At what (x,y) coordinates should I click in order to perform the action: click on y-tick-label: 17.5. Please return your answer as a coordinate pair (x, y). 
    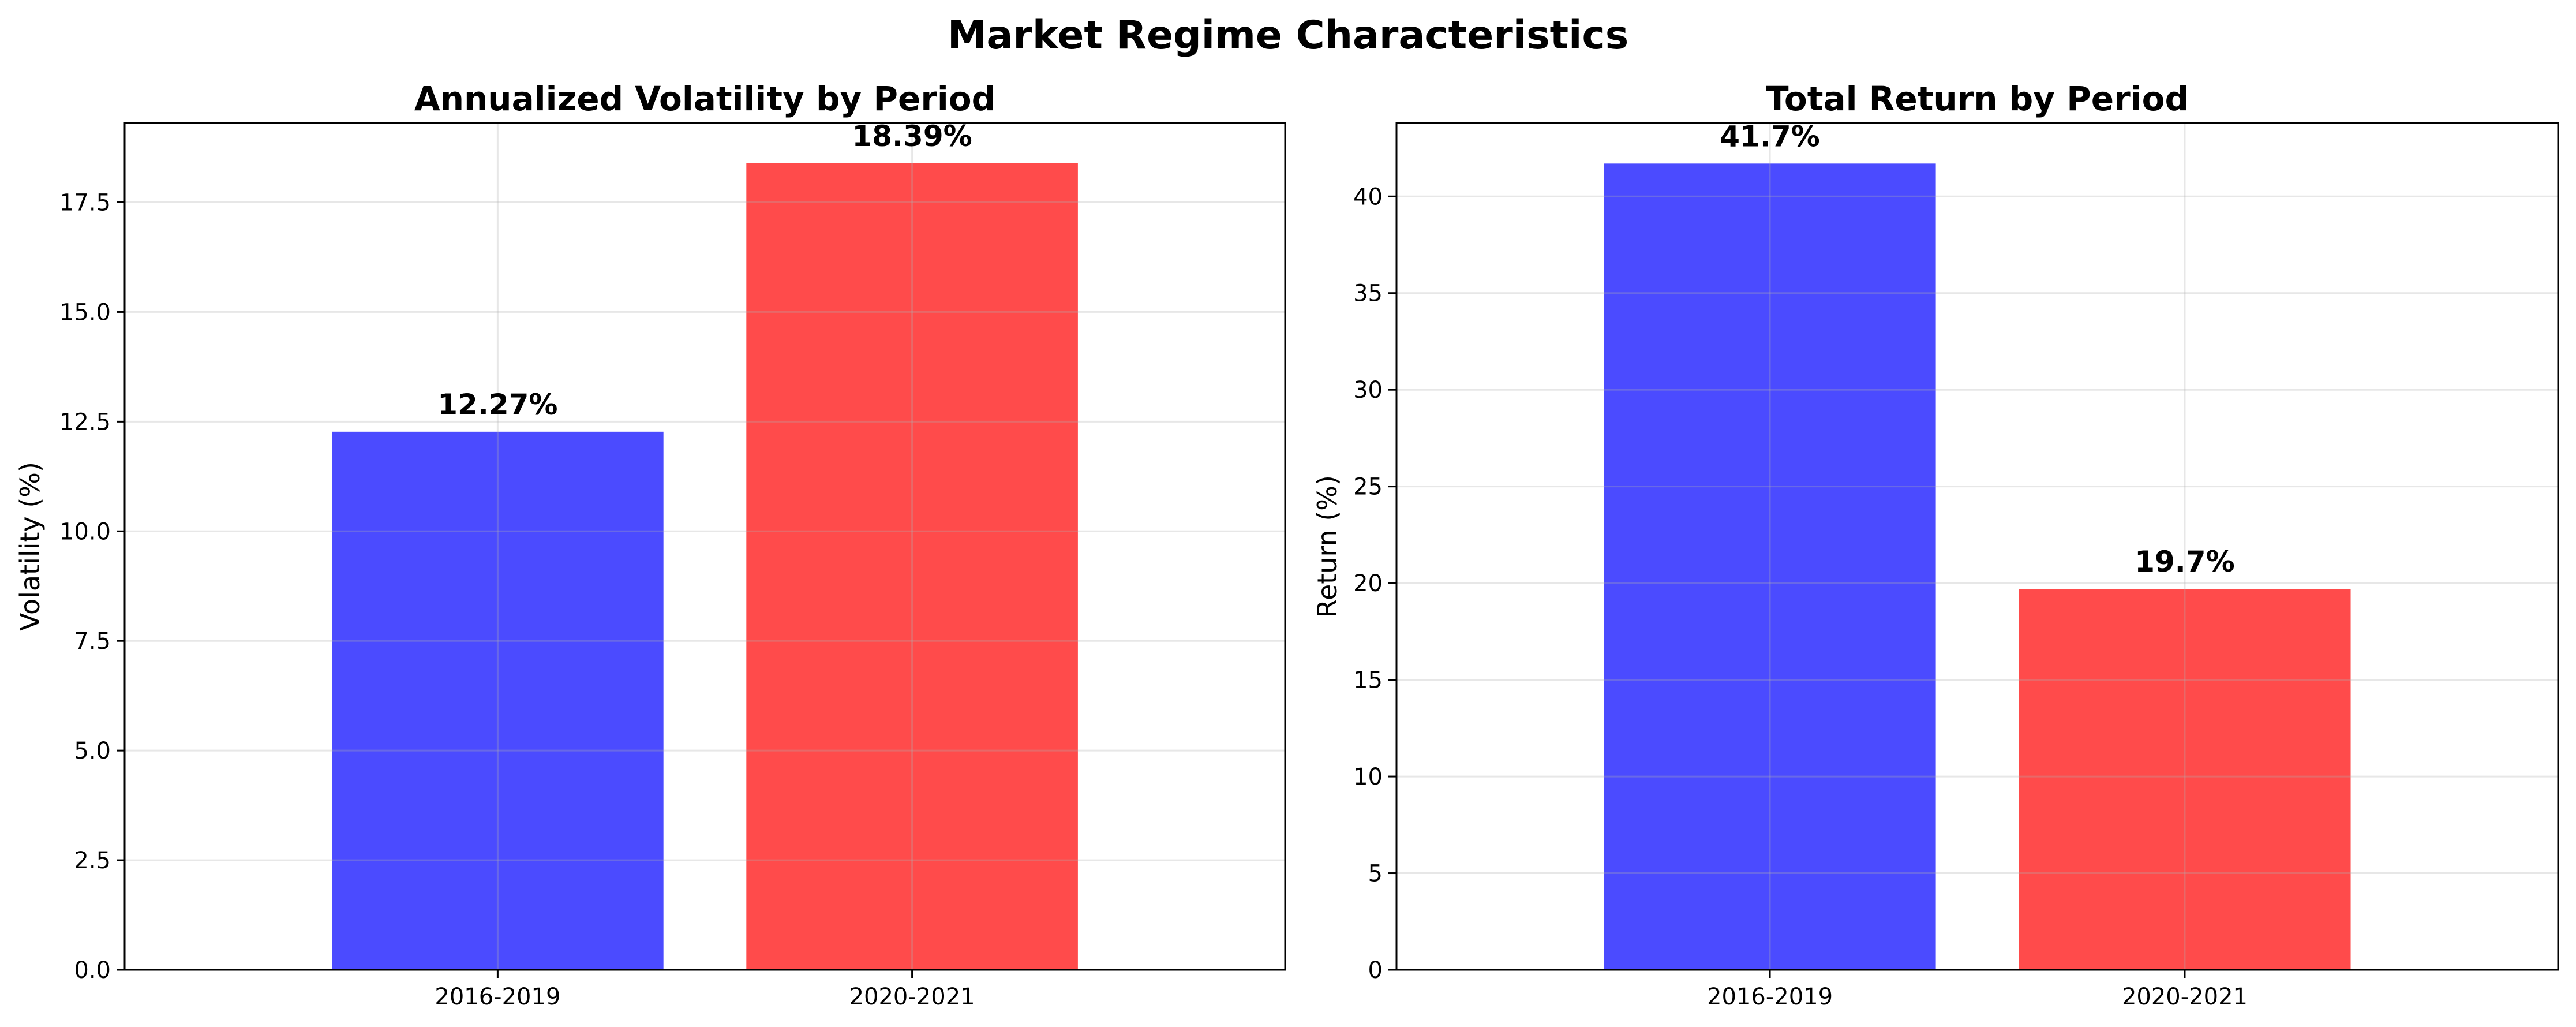
    Looking at the image, I should click on (85, 203).